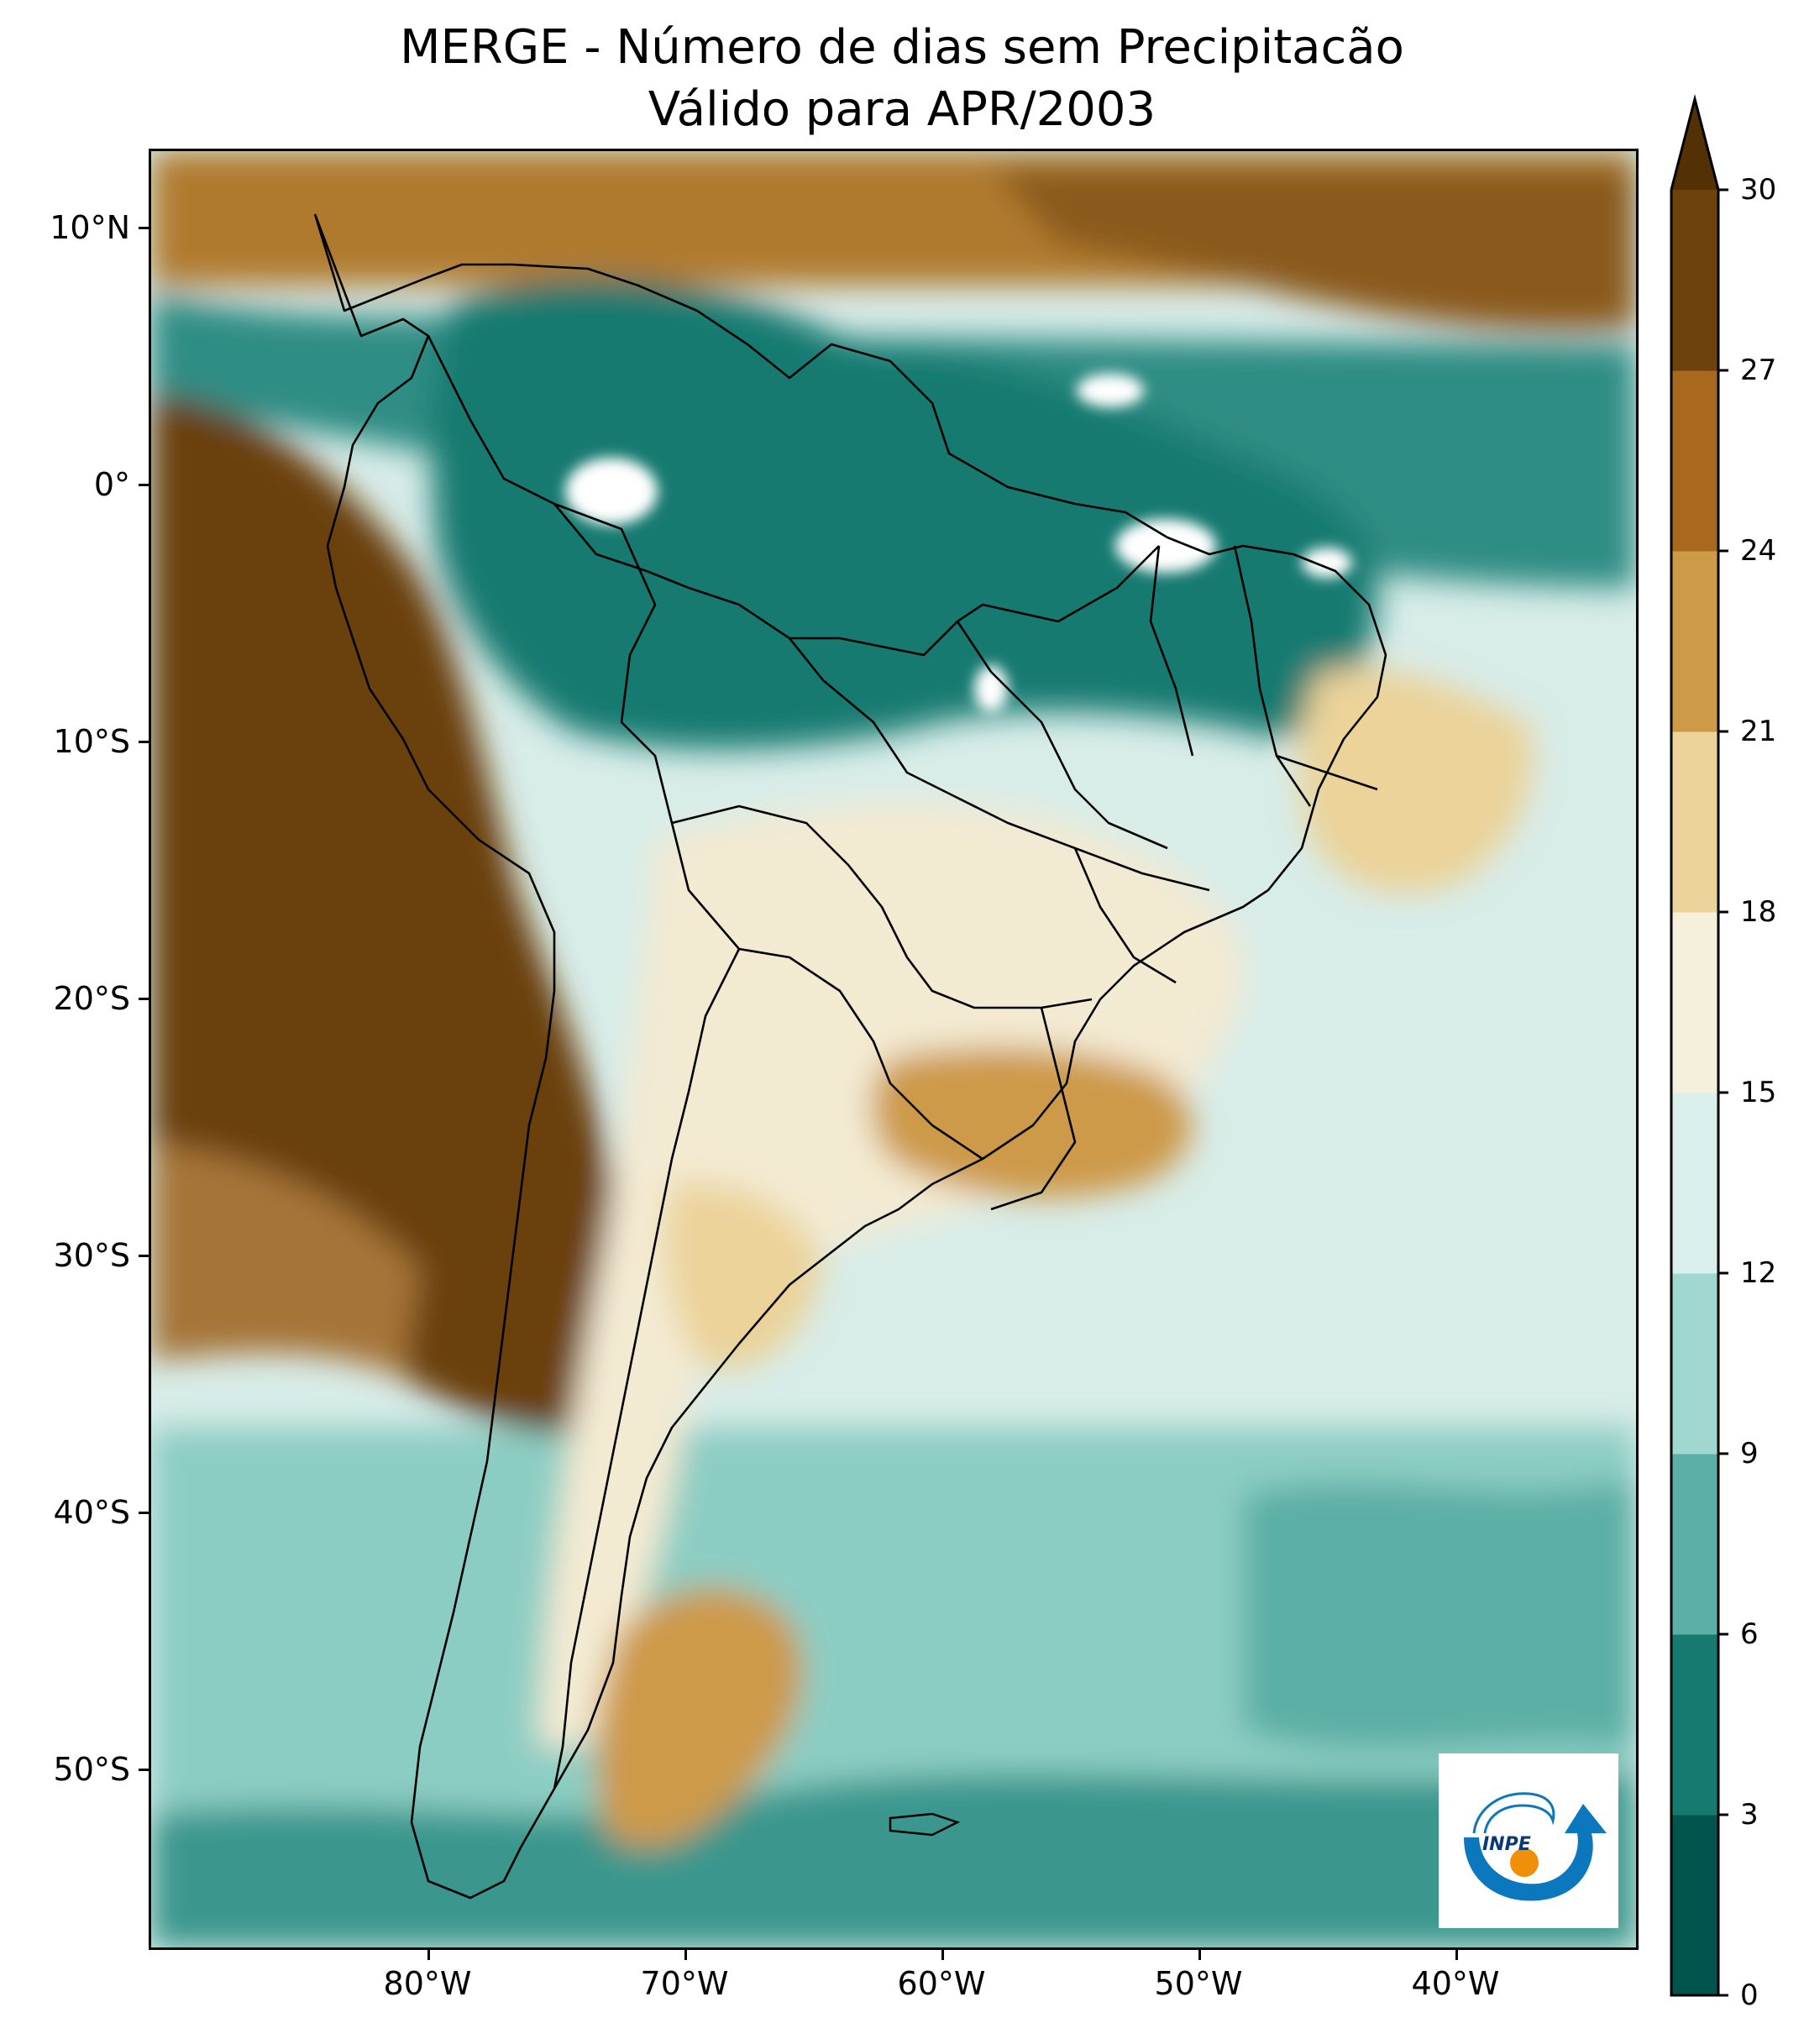 Image resolution: width=1804 pixels, height=2044 pixels. I want to click on colorbar-outline, so click(1695, 1045).